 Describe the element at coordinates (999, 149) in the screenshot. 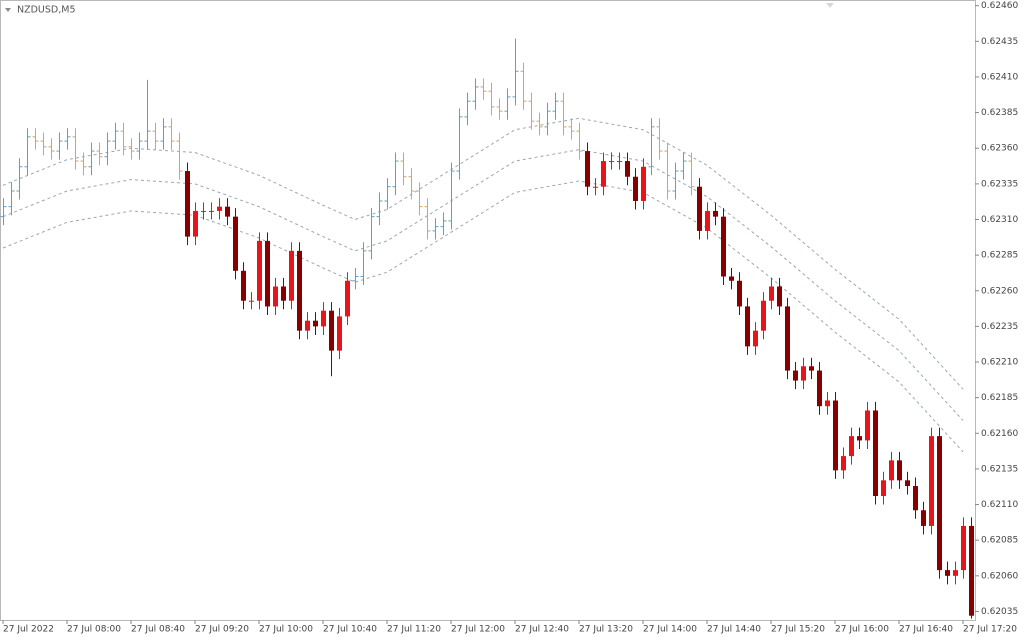

I see `y-tick-label: 0.62360` at that location.